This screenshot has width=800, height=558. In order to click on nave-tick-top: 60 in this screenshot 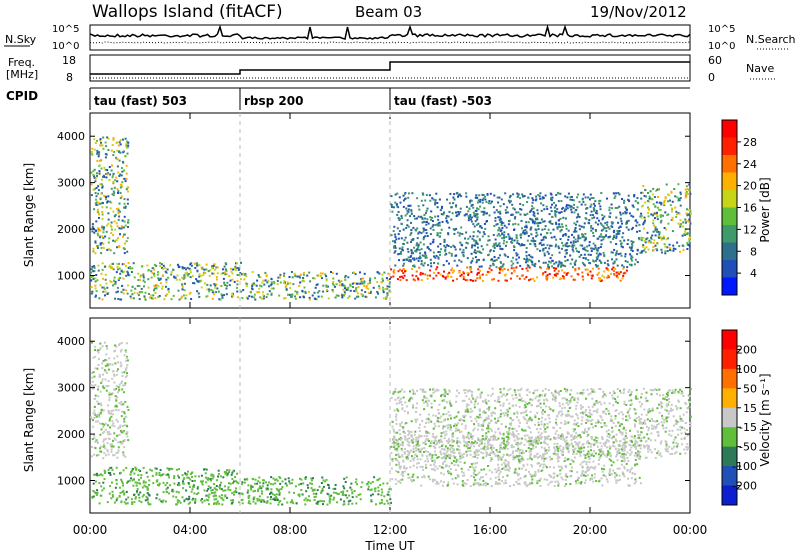, I will do `click(715, 60)`.